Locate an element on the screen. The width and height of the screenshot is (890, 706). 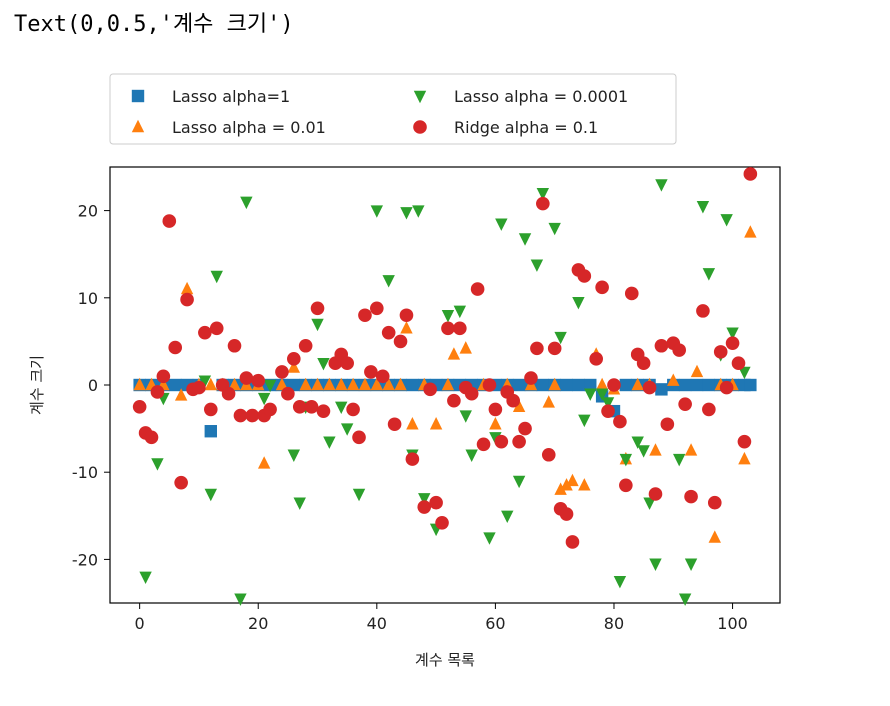
legend-marker is located at coordinates (138, 126).